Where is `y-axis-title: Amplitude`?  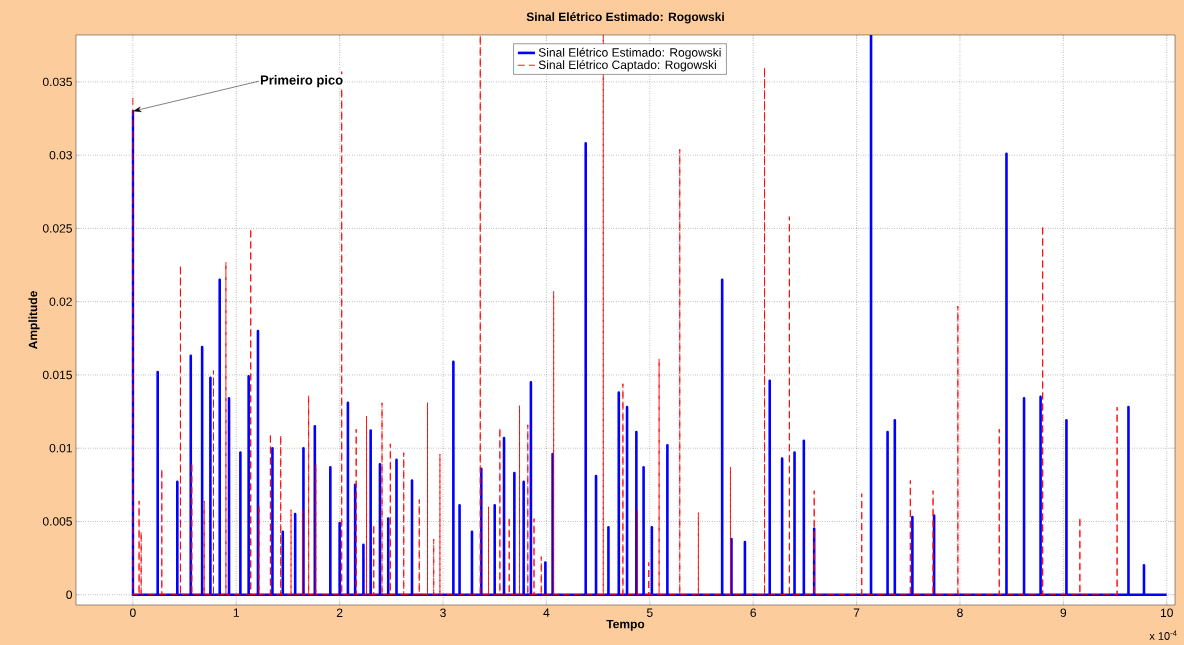
y-axis-title: Amplitude is located at coordinates (34, 320).